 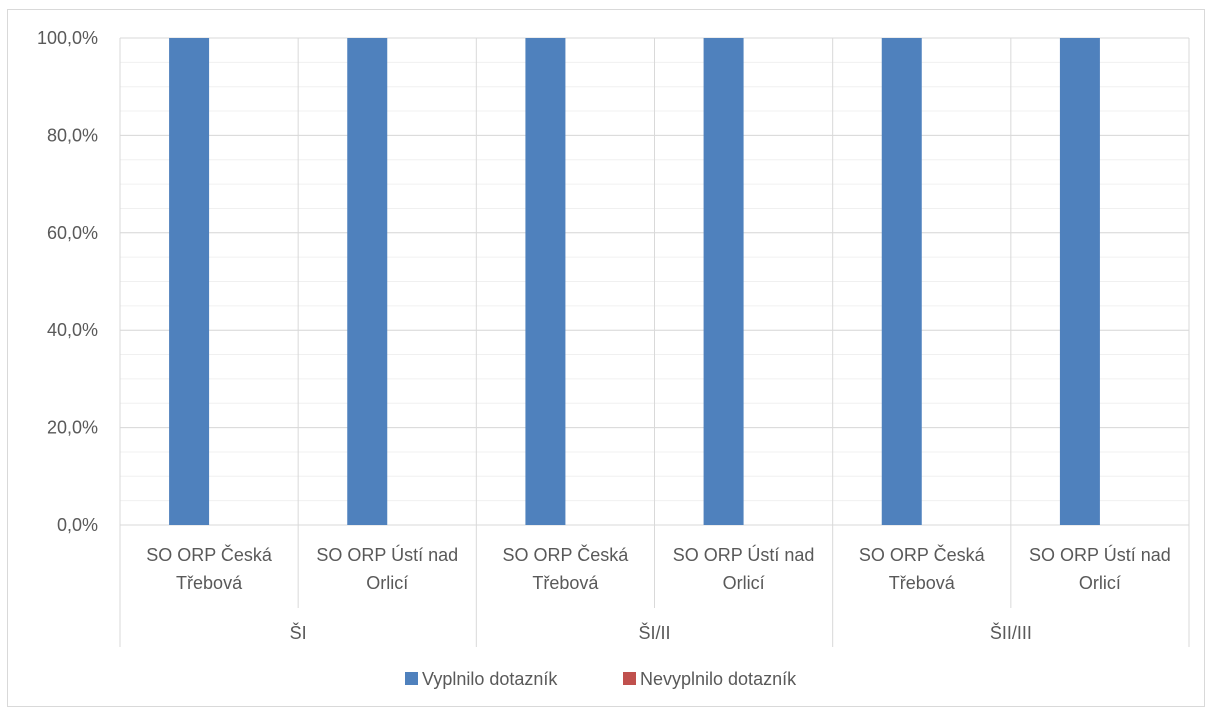 I want to click on legend-label: Vyplnilo dotazník, so click(x=490, y=679).